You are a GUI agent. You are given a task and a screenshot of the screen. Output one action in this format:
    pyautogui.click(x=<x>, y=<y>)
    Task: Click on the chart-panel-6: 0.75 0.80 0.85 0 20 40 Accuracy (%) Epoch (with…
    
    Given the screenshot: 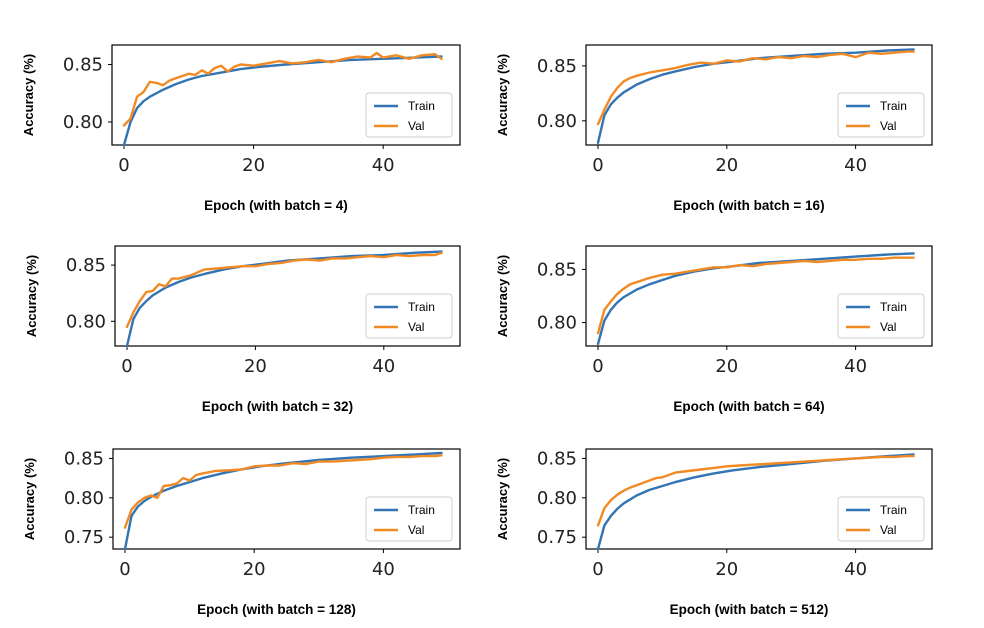 What is the action you would take?
    pyautogui.click(x=714, y=532)
    